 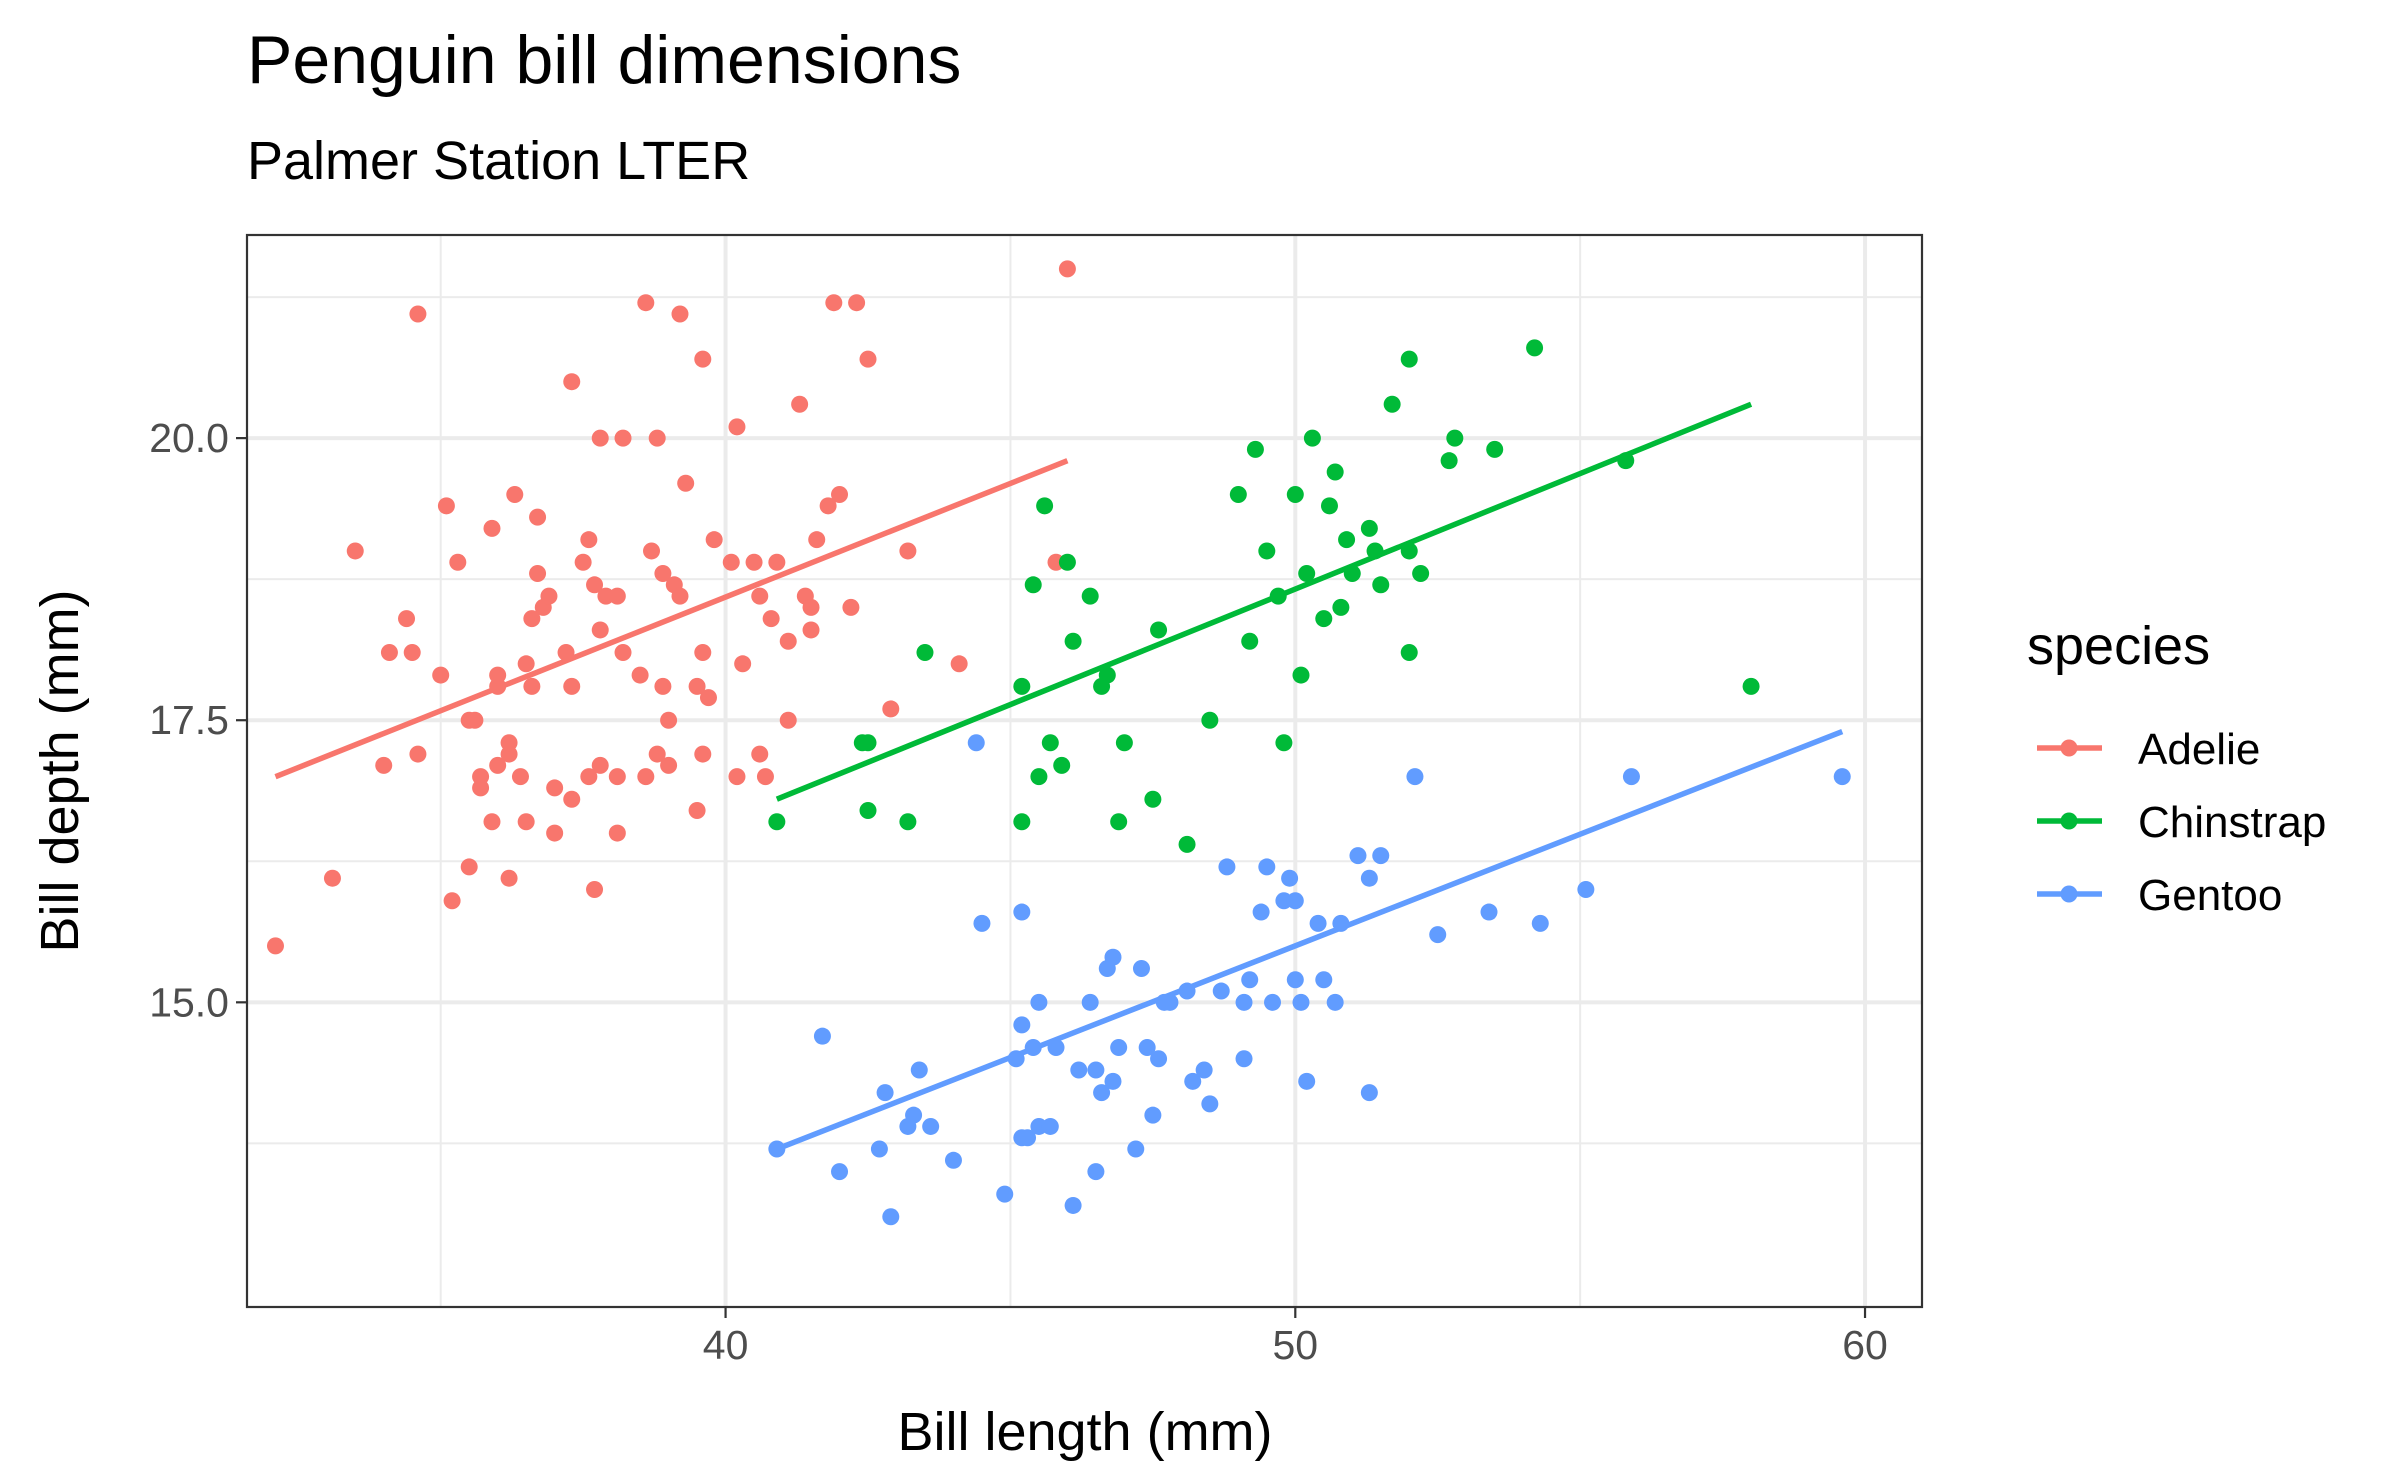 What do you see at coordinates (1295, 1337) in the screenshot?
I see `x-axis-ticks: 40 50 60` at bounding box center [1295, 1337].